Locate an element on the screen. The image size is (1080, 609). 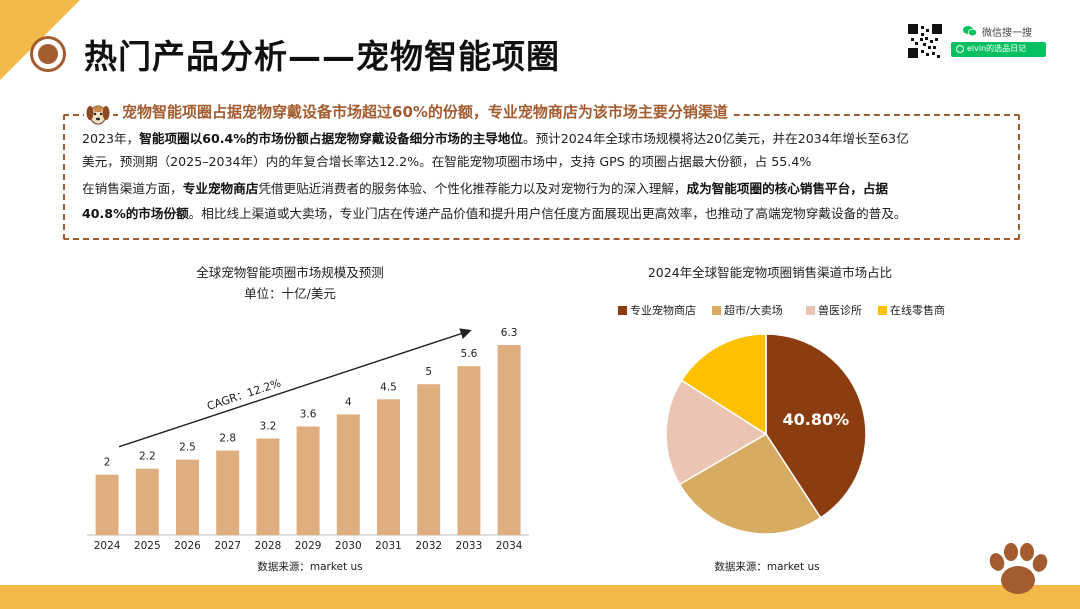
wechat-search-text: elvin的选品日记 is located at coordinates (997, 48).